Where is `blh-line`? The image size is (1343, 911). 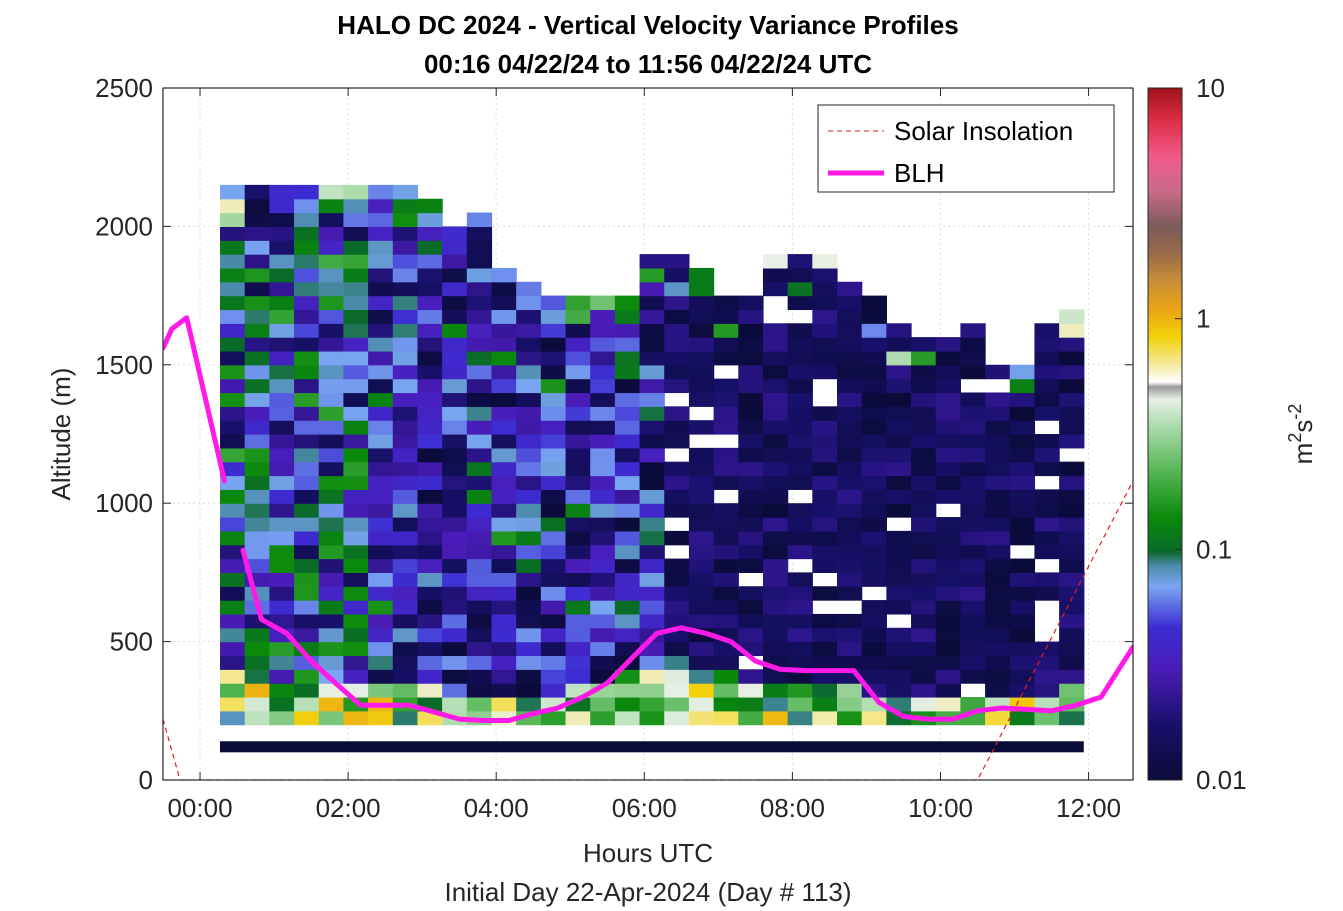
blh-line is located at coordinates (686, 635).